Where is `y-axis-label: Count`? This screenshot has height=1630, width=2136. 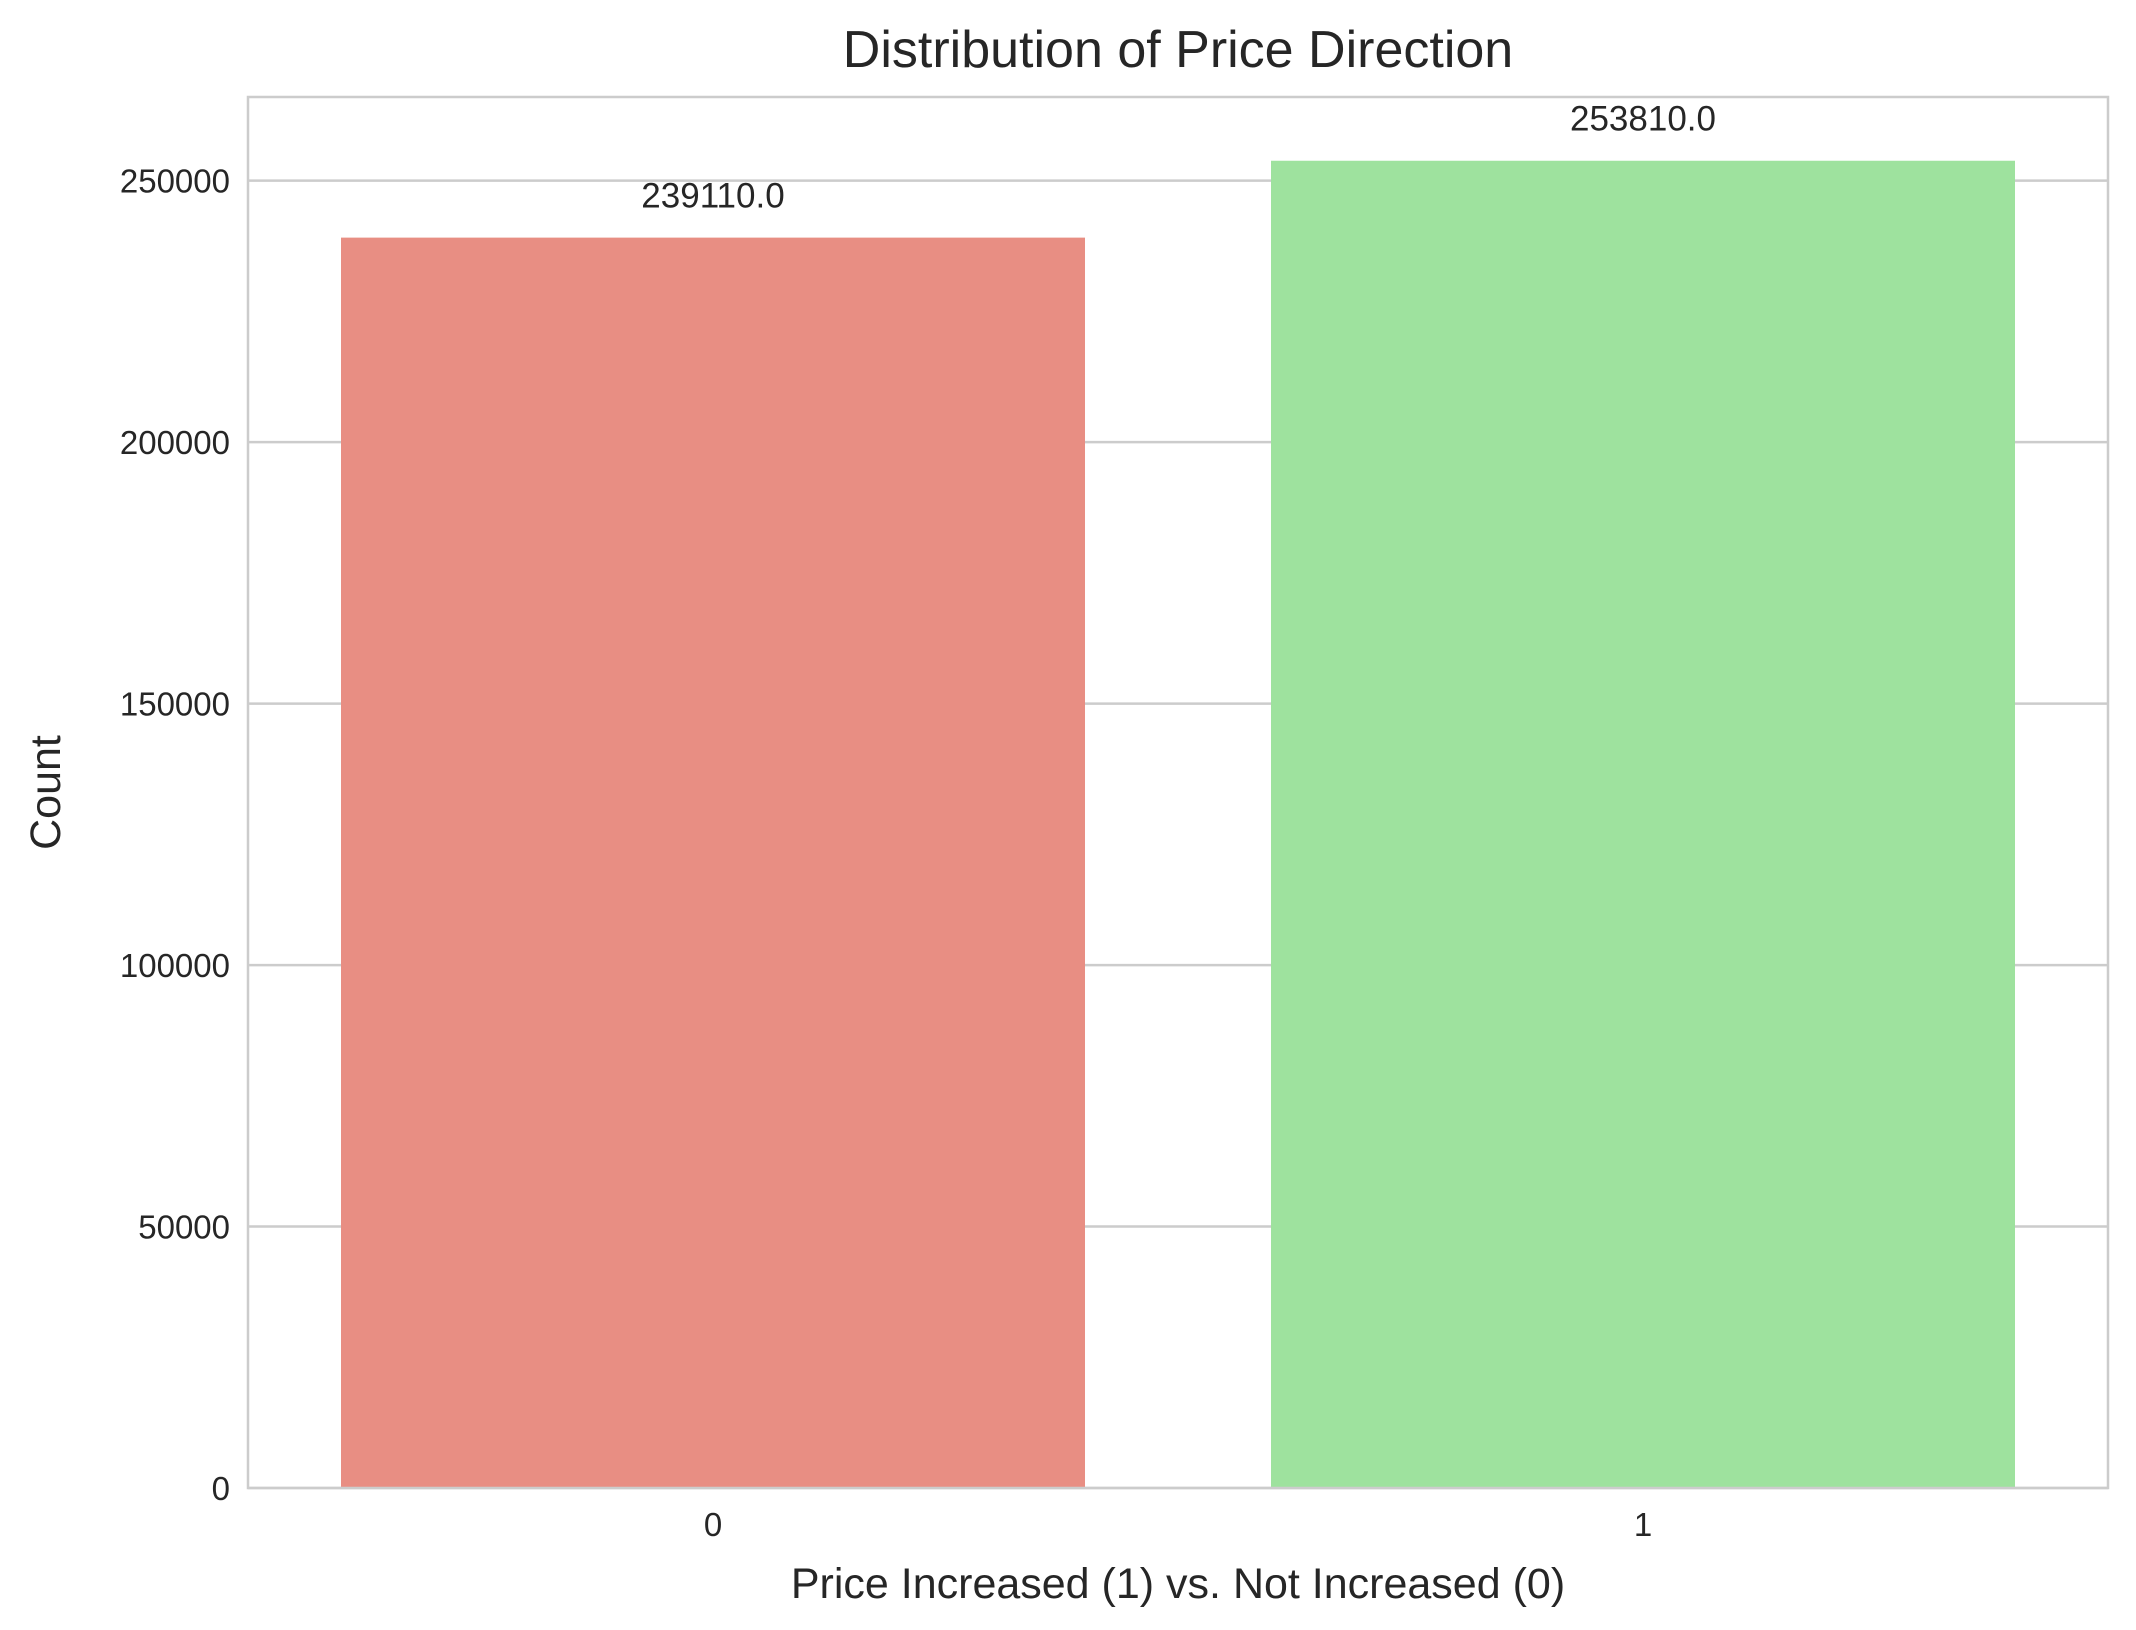 y-axis-label: Count is located at coordinates (46, 792).